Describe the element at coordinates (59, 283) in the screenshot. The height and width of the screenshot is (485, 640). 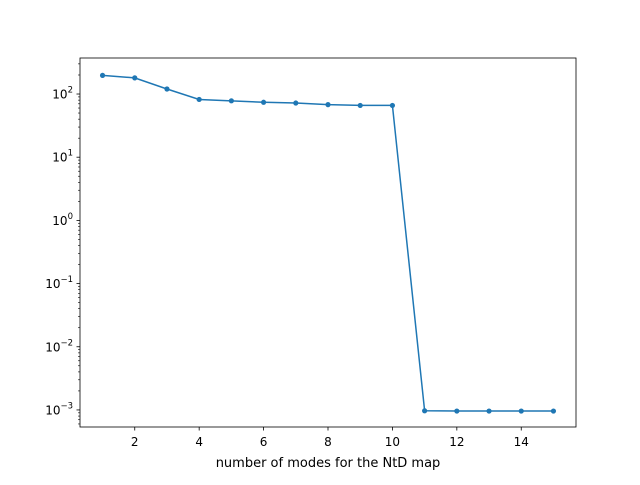
I see `y-tick-label: 10⁻¹` at that location.